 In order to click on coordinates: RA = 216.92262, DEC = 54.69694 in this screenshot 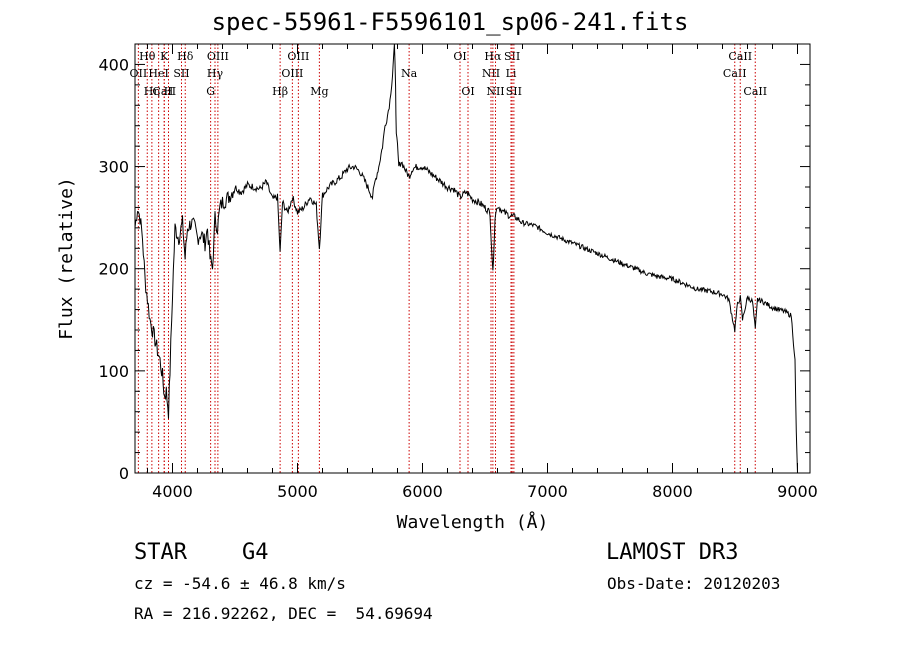, I will do `click(283, 613)`.